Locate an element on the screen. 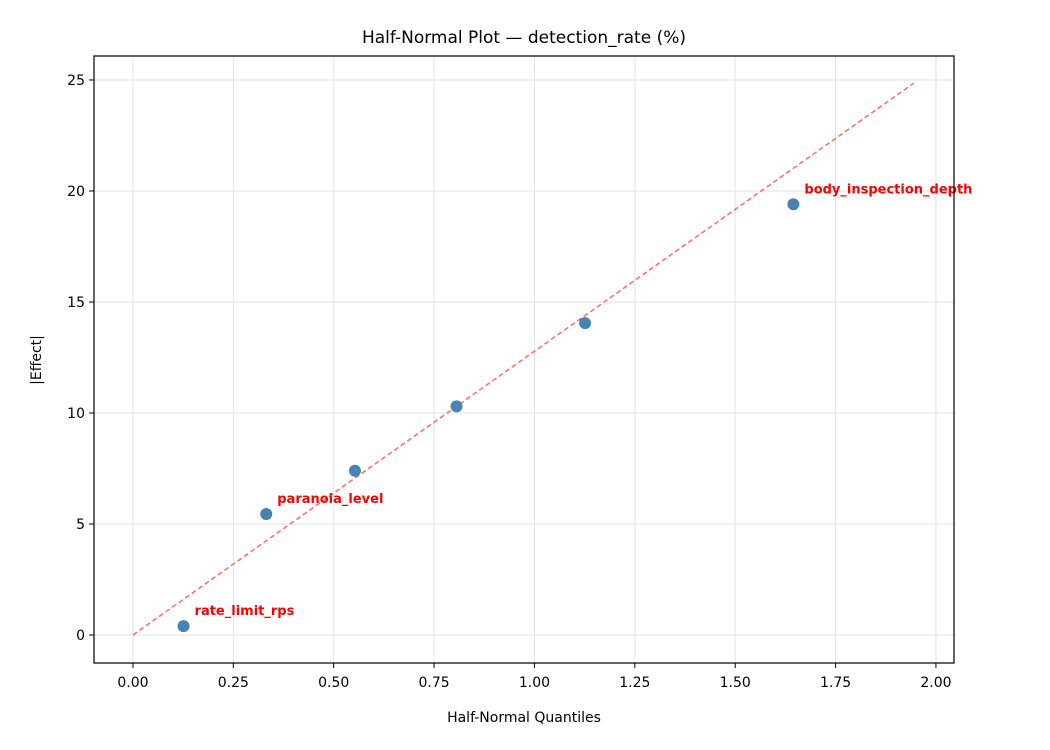 The height and width of the screenshot is (750, 1050). y-tick-label: 20 is located at coordinates (76, 192).